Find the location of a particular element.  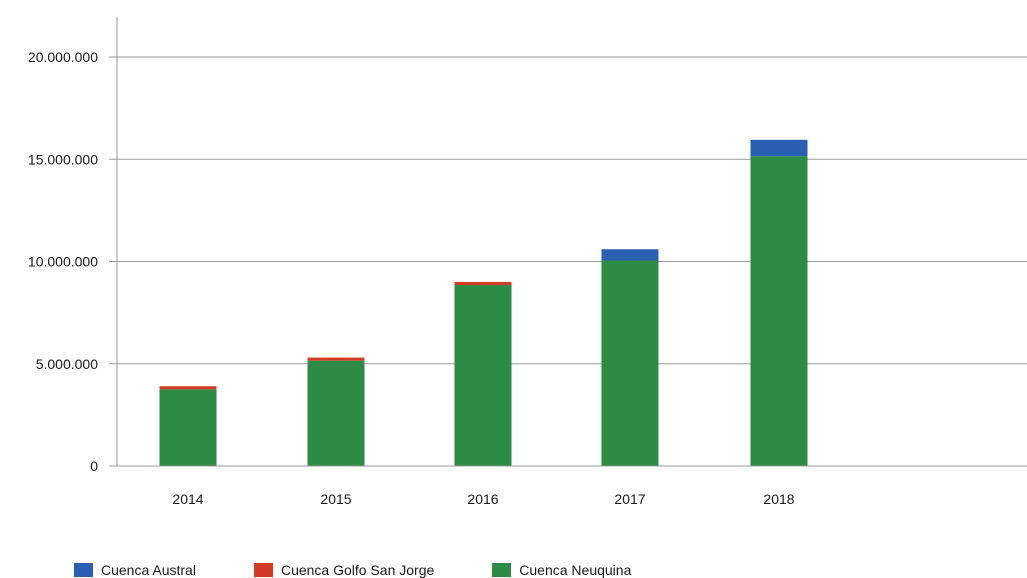

legend-item: Cuenca Austral is located at coordinates (135, 570).